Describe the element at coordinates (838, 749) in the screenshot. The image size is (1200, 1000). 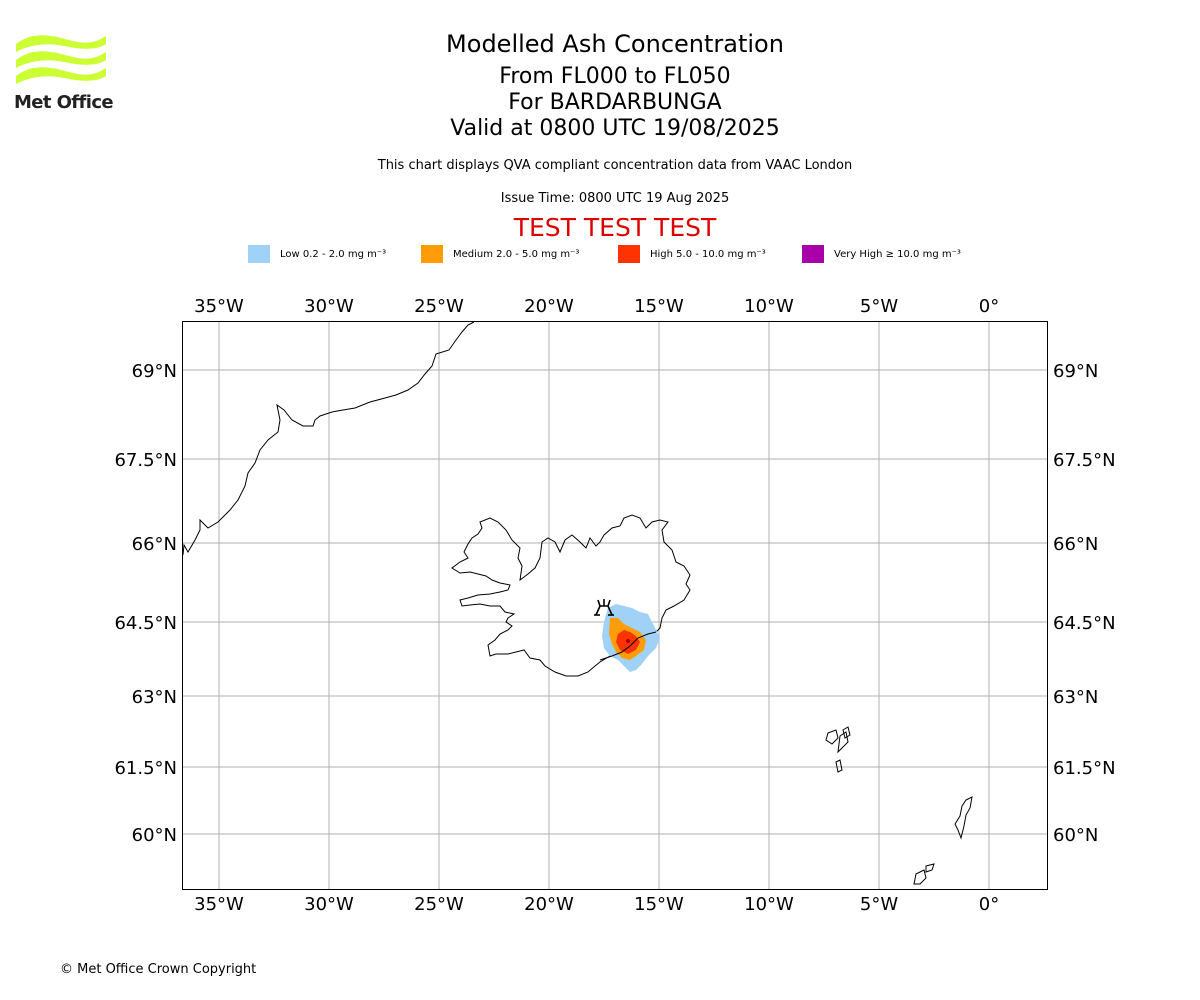
I see `faroe-islands` at that location.